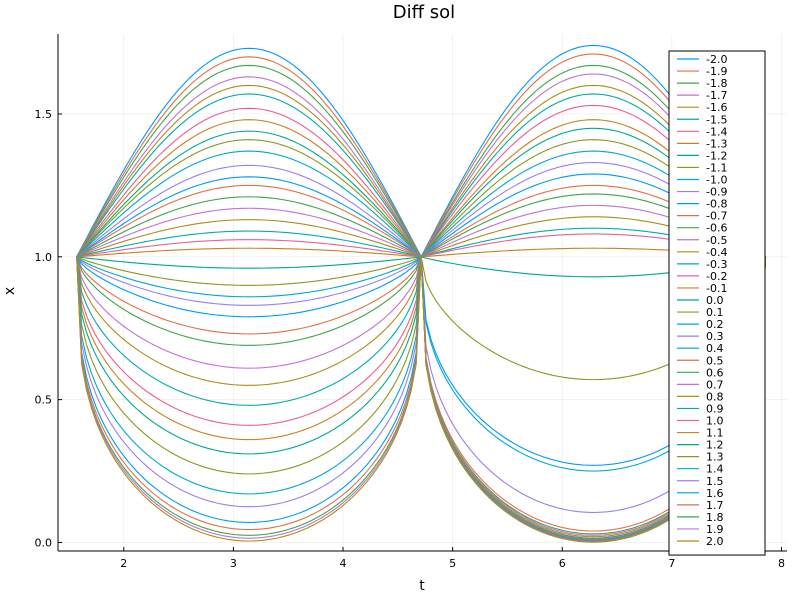 This screenshot has height=600, width=800. Describe the element at coordinates (44, 114) in the screenshot. I see `y-tick-label: 1.5` at that location.